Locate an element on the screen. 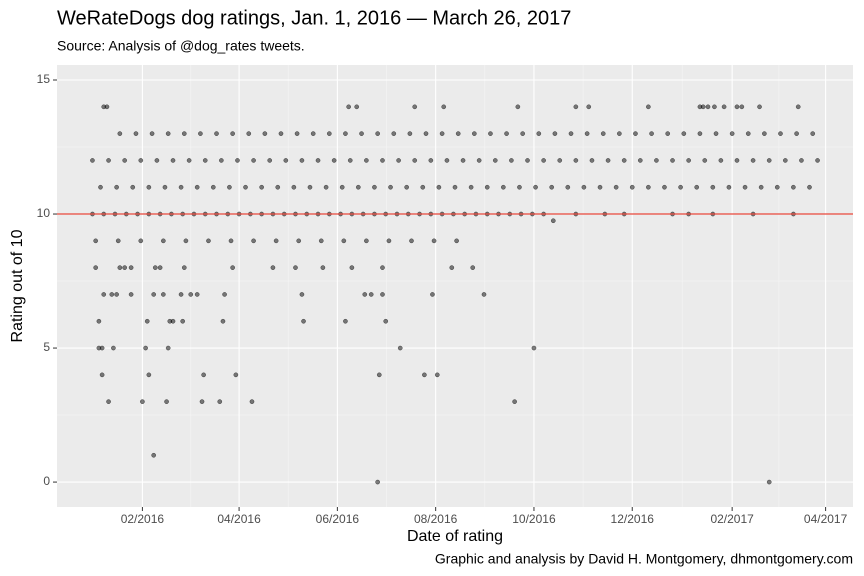  y-tick-label: 0 is located at coordinates (46, 481).